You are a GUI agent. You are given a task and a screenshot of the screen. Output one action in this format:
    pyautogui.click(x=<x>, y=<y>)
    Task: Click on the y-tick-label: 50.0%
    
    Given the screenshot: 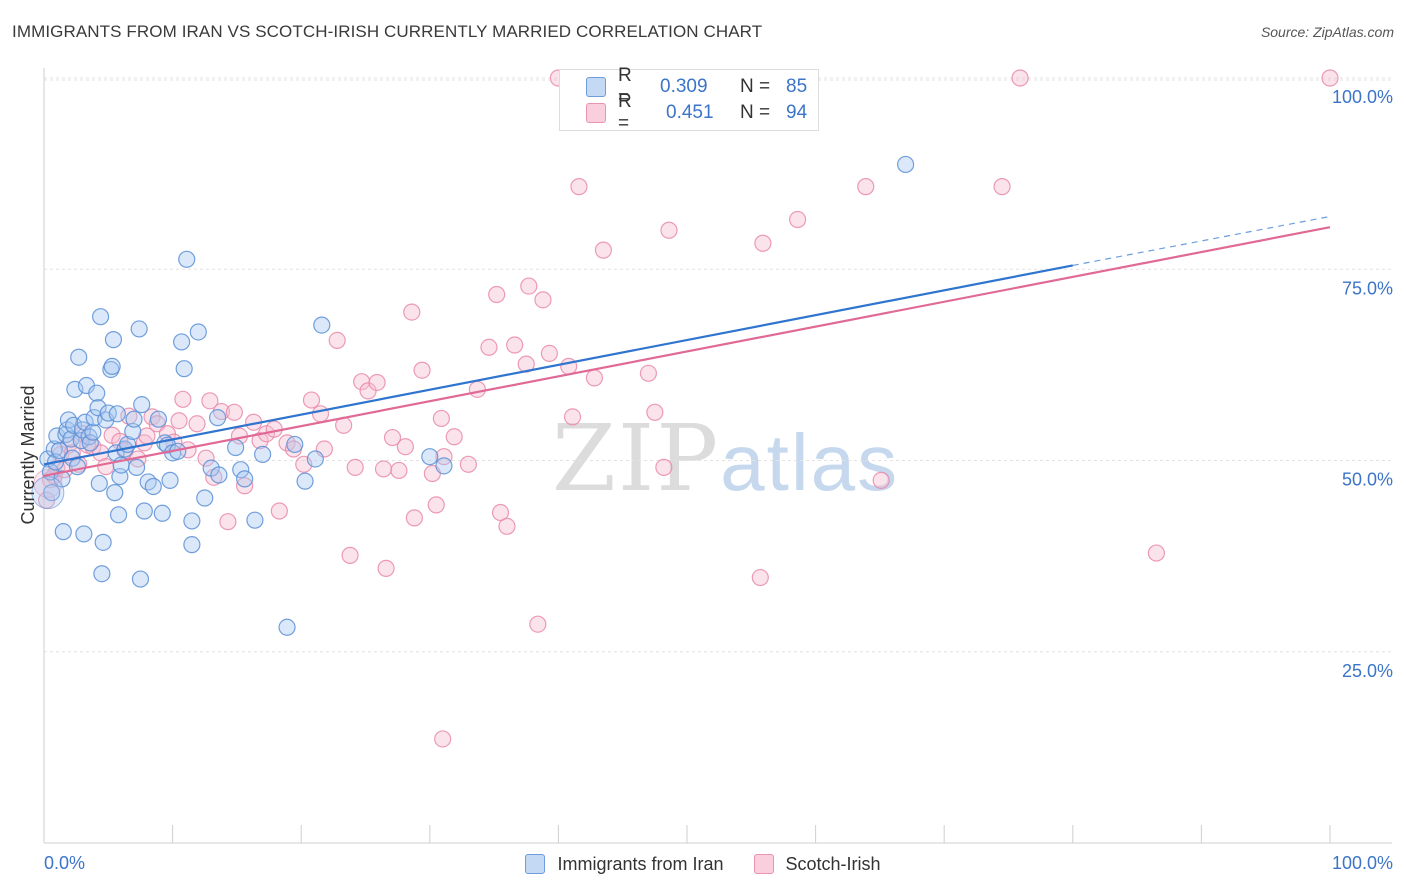 What is the action you would take?
    pyautogui.click(x=1367, y=480)
    